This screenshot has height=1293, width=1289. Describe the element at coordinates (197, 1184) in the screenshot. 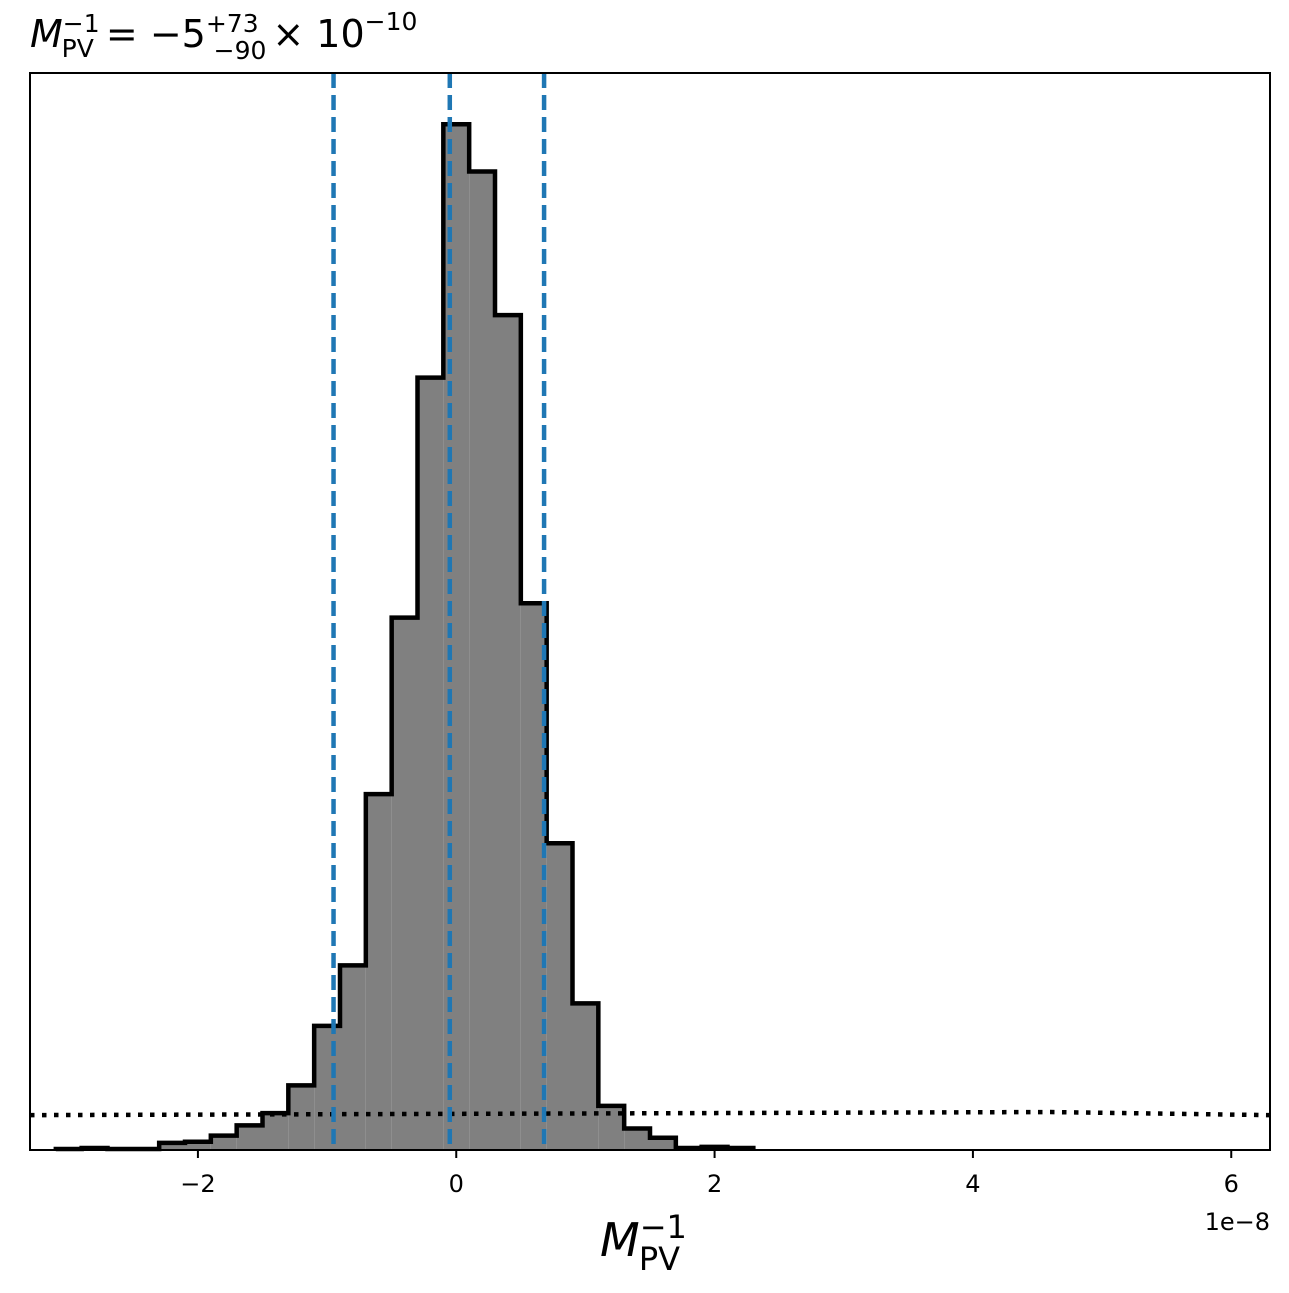

I see `x-tick-label: −2` at that location.